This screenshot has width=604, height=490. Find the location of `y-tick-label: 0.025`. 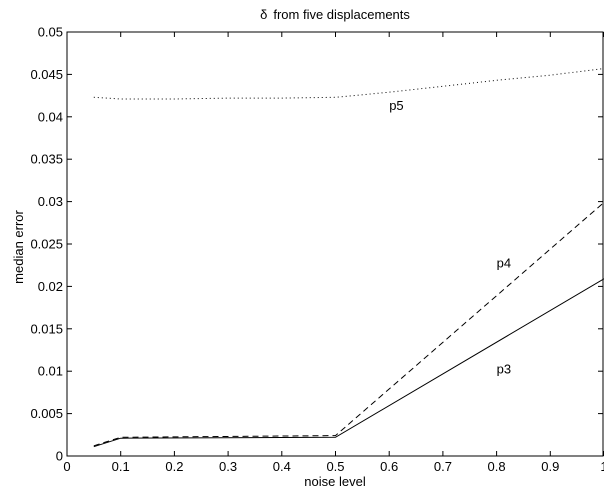

y-tick-label: 0.025 is located at coordinates (46, 244).